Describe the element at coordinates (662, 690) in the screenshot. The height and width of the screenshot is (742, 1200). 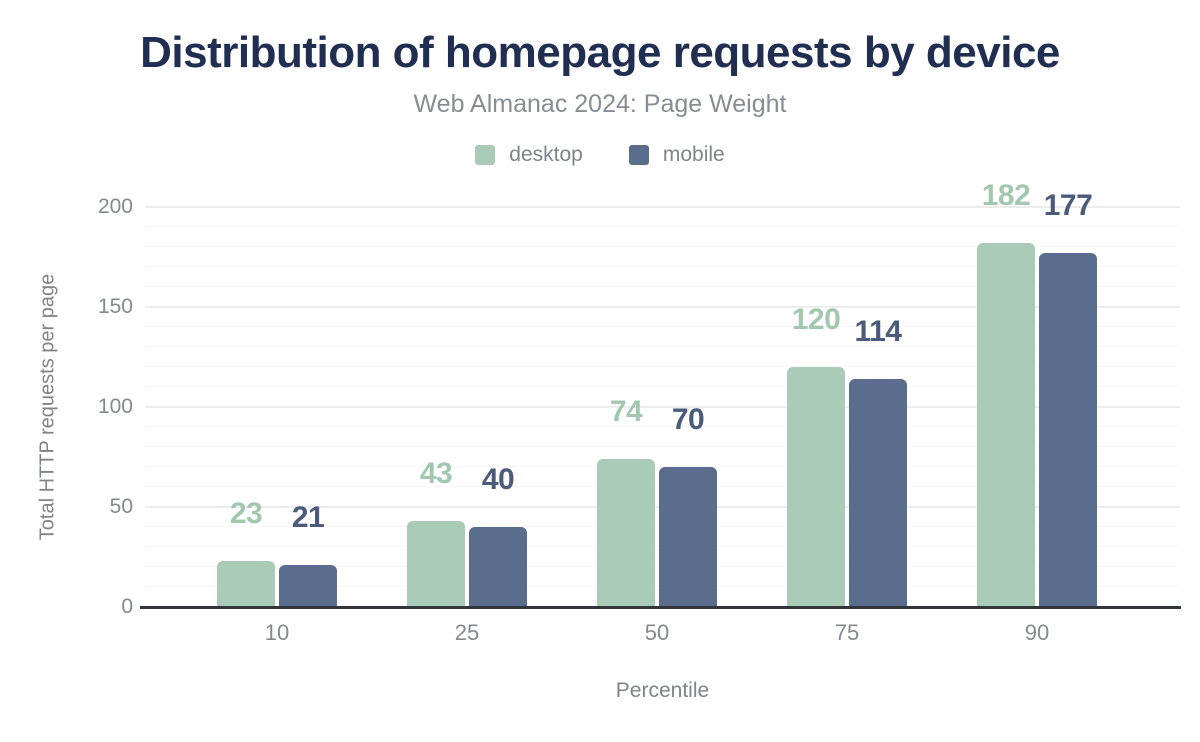
I see `x-axis-title: Percentile` at that location.